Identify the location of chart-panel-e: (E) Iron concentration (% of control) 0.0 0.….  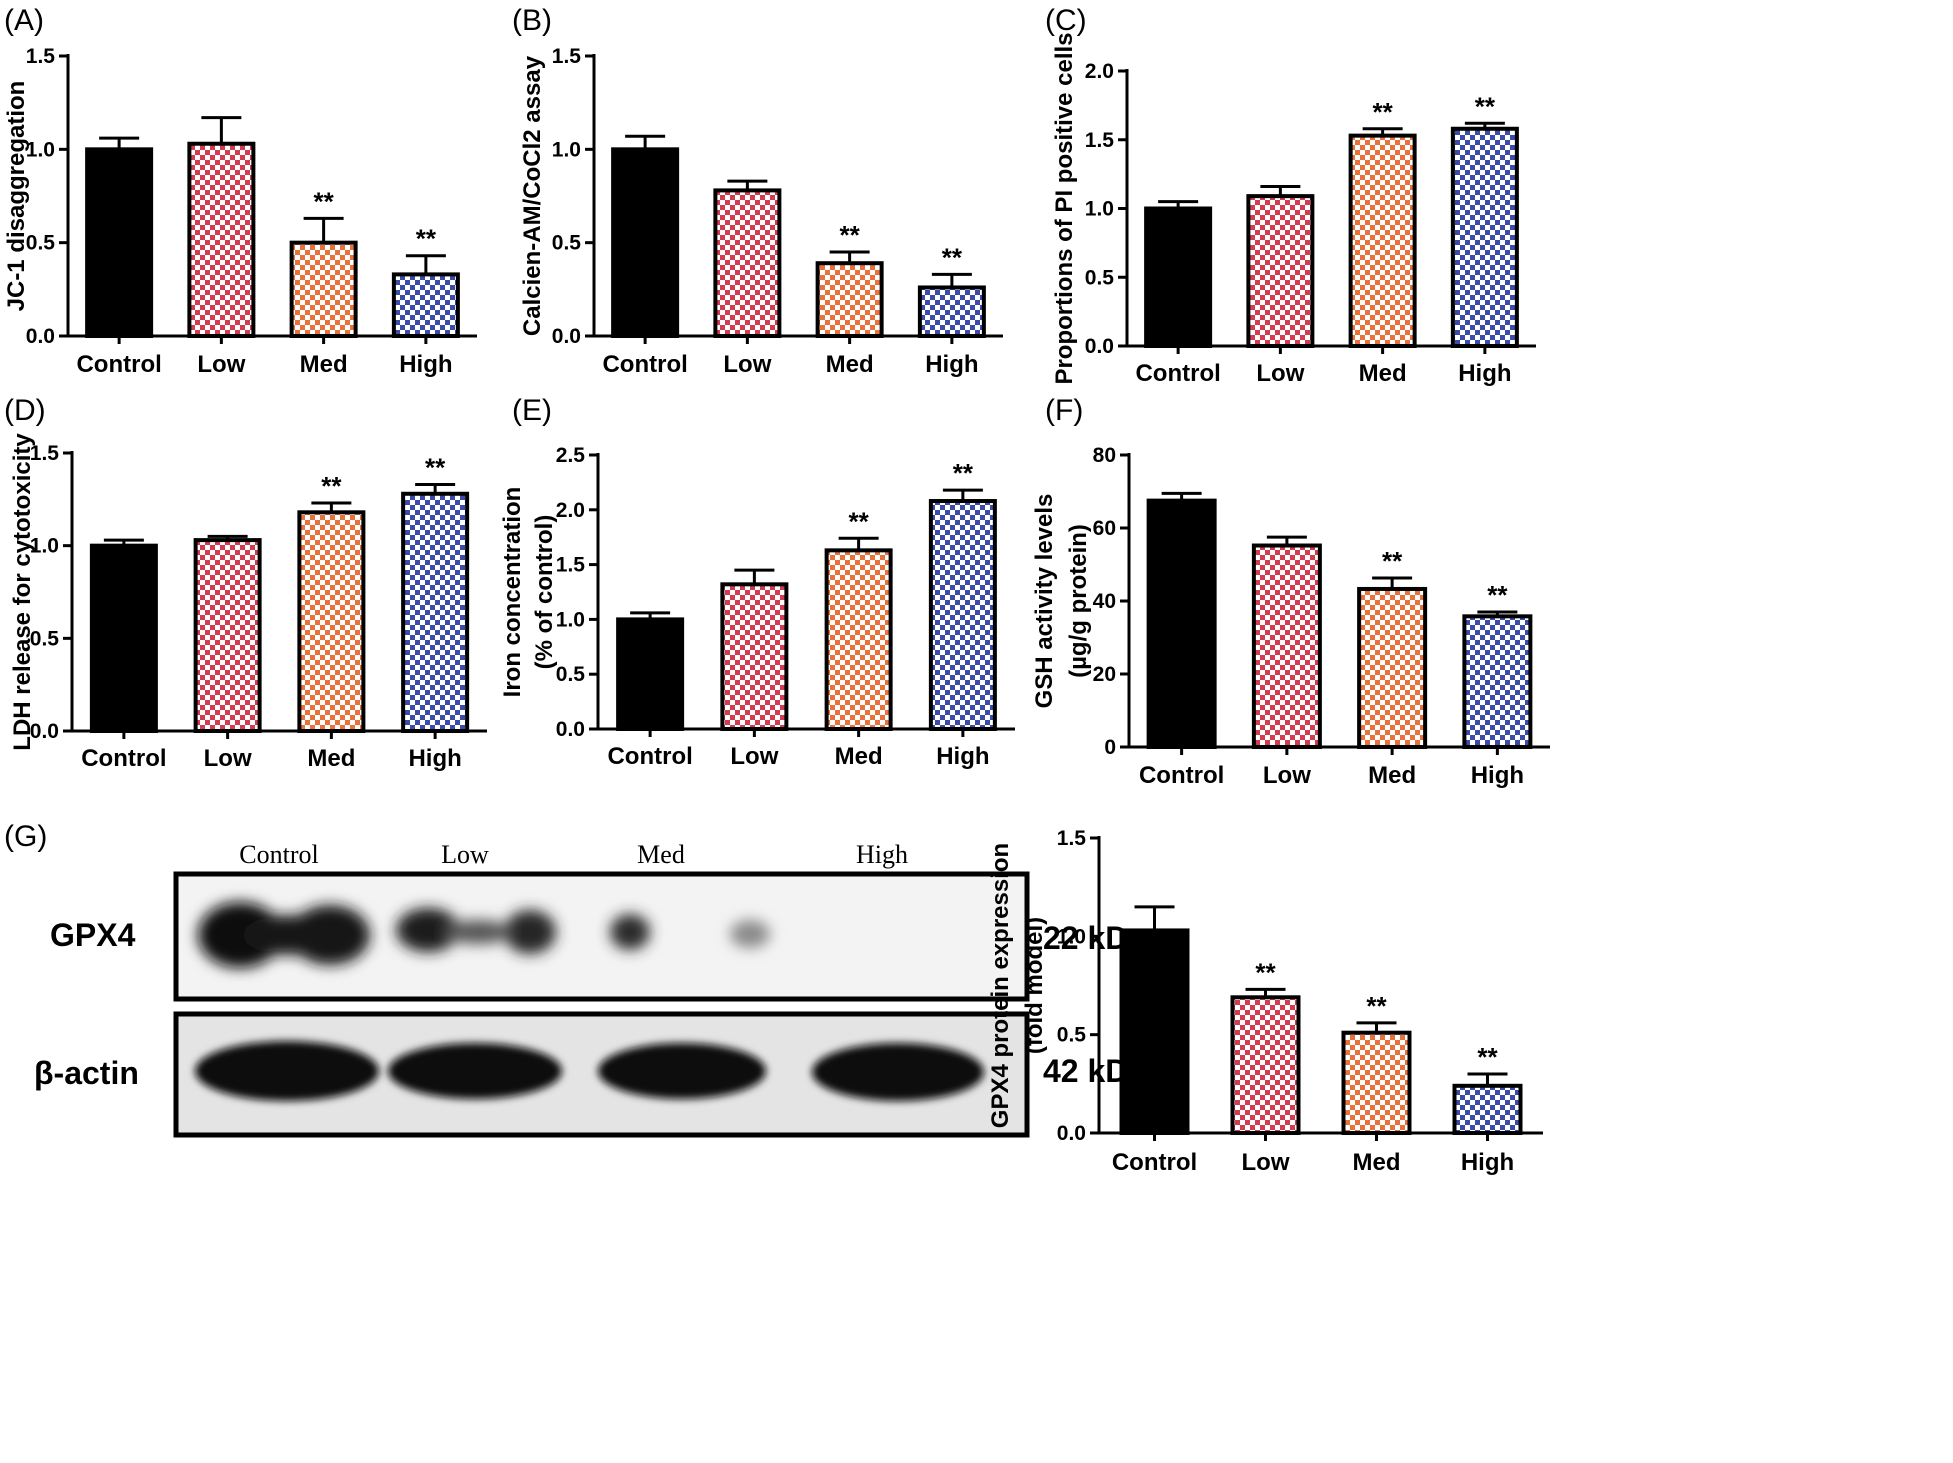
(757, 582).